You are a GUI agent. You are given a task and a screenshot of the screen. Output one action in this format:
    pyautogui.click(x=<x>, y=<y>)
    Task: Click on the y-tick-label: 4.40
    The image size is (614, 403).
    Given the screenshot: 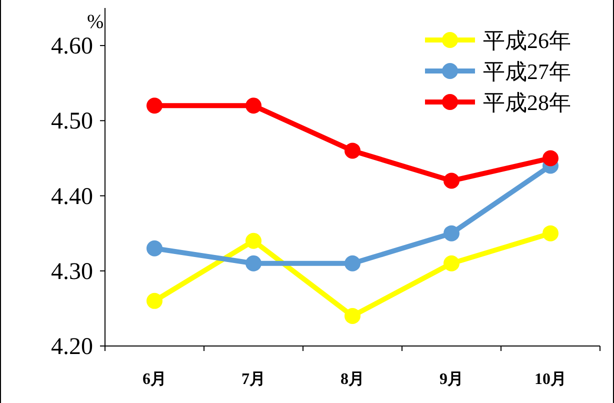 What is the action you would take?
    pyautogui.click(x=72, y=197)
    